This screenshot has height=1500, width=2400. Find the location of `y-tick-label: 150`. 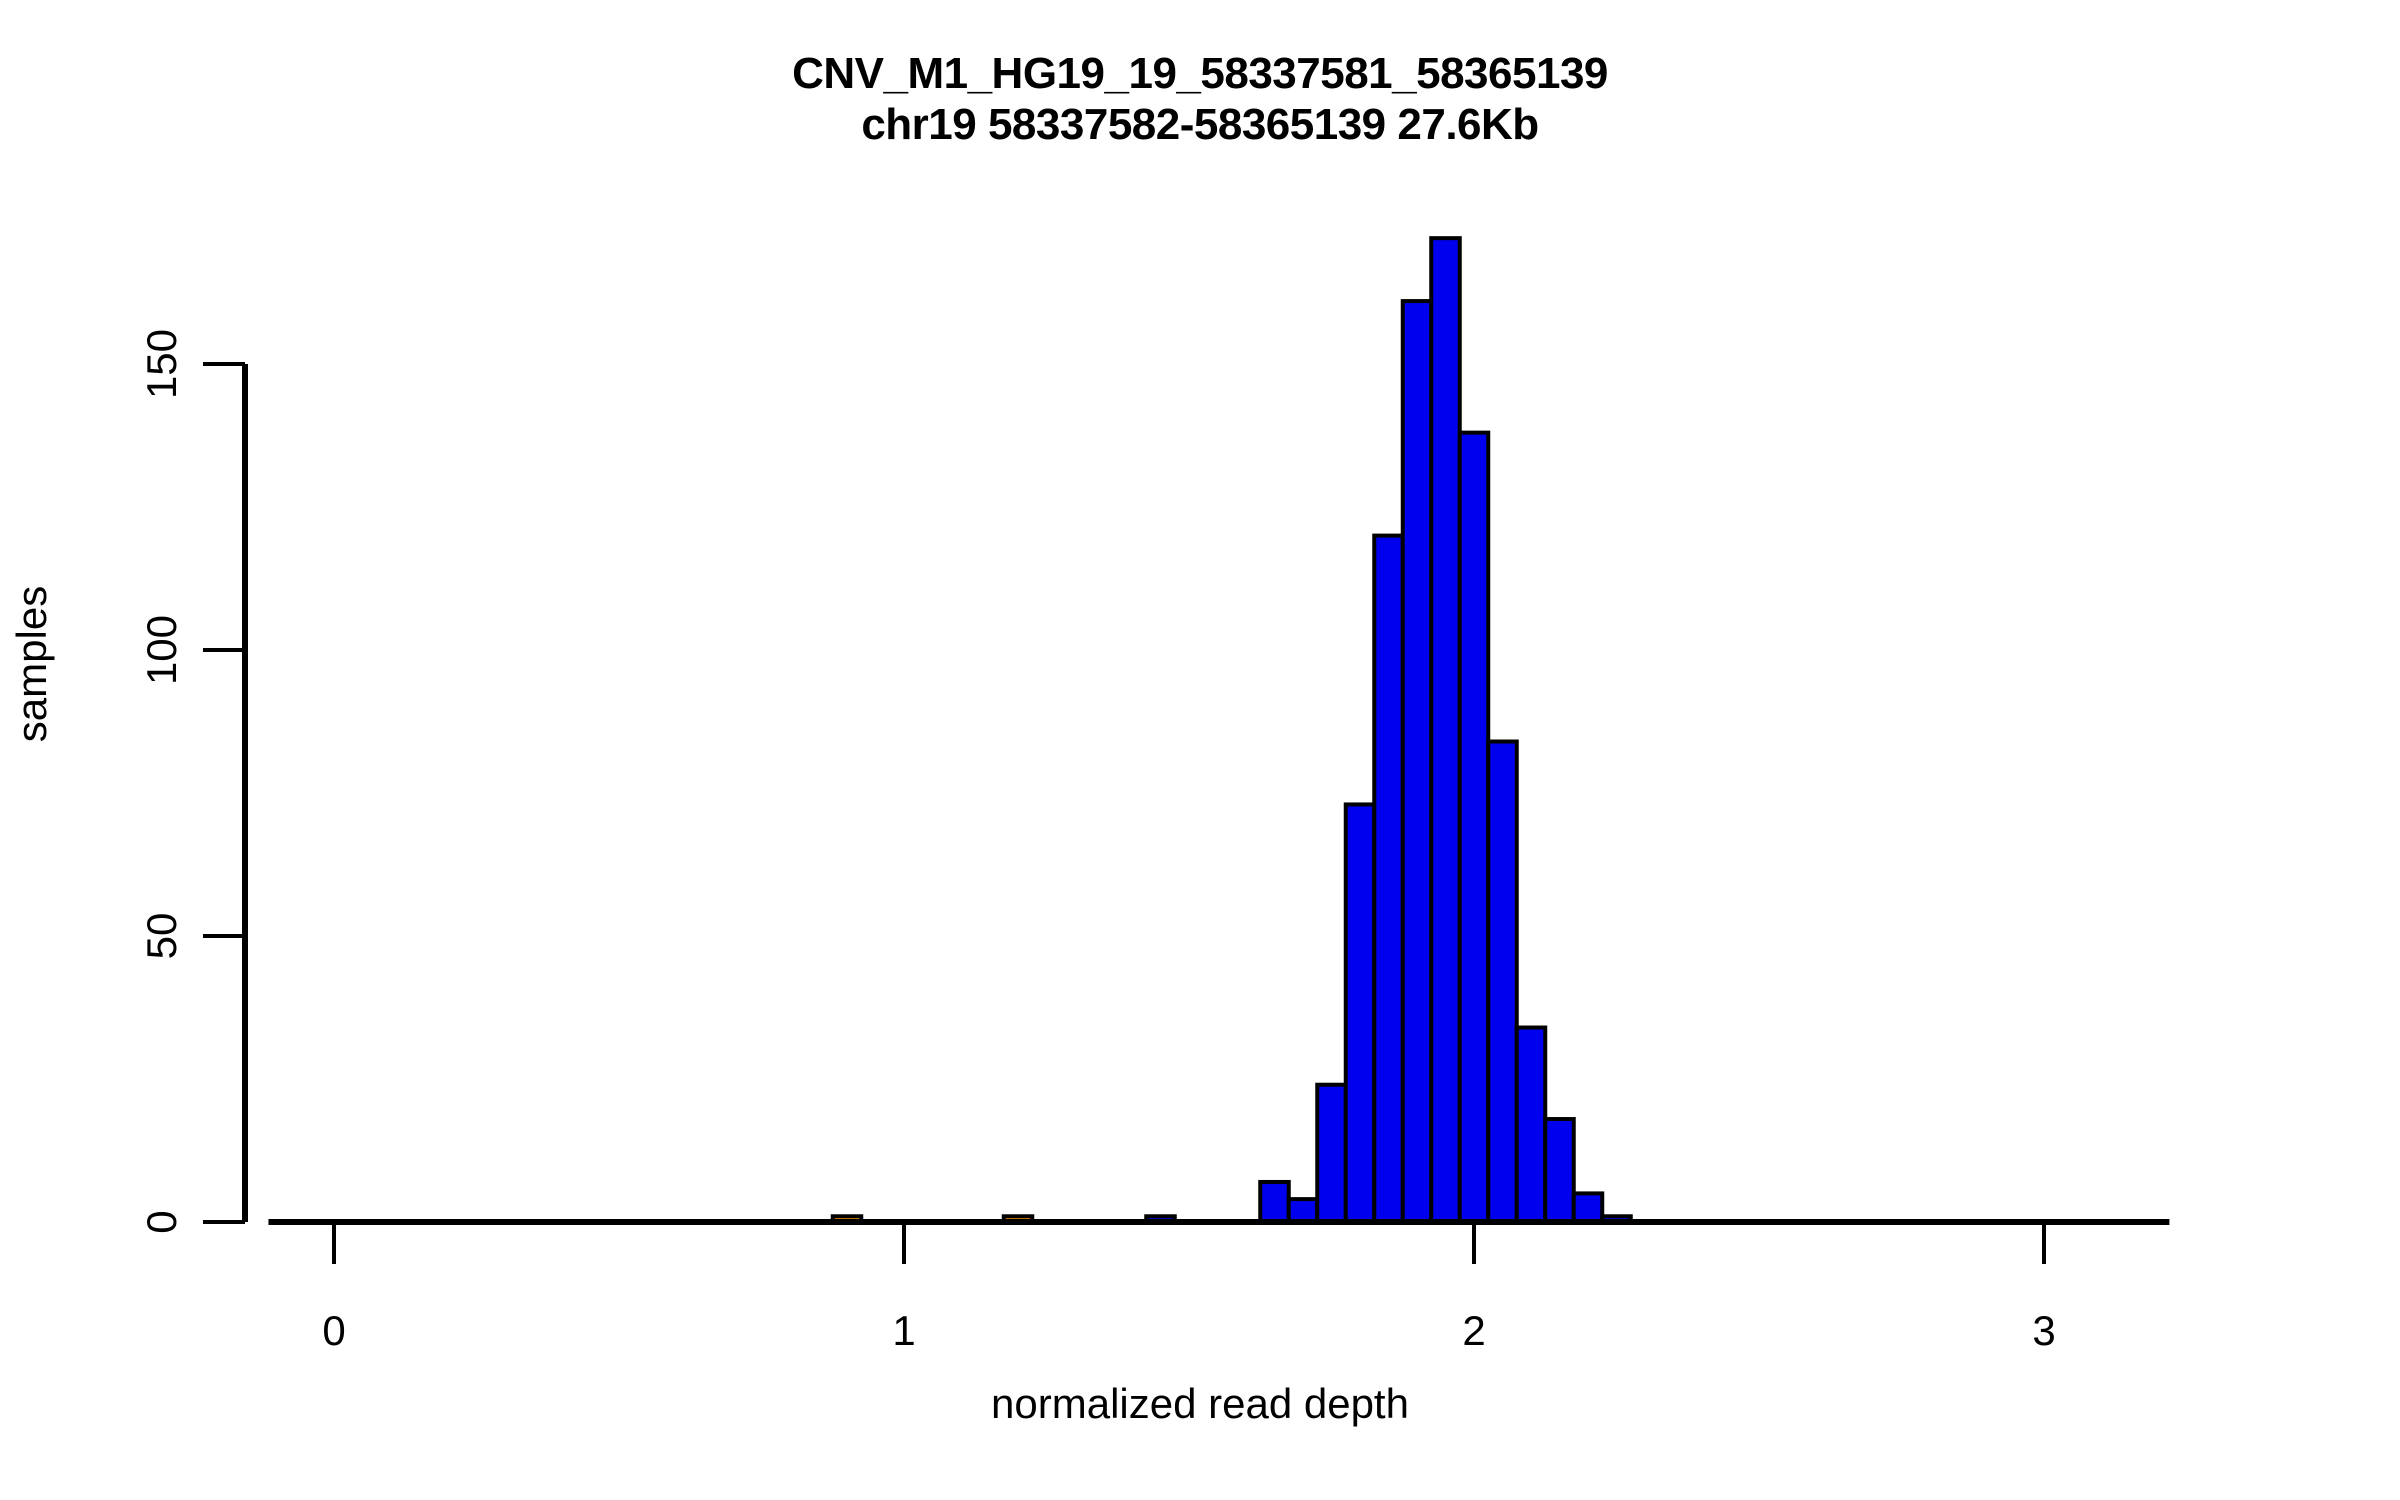

y-tick-label: 150 is located at coordinates (161, 364).